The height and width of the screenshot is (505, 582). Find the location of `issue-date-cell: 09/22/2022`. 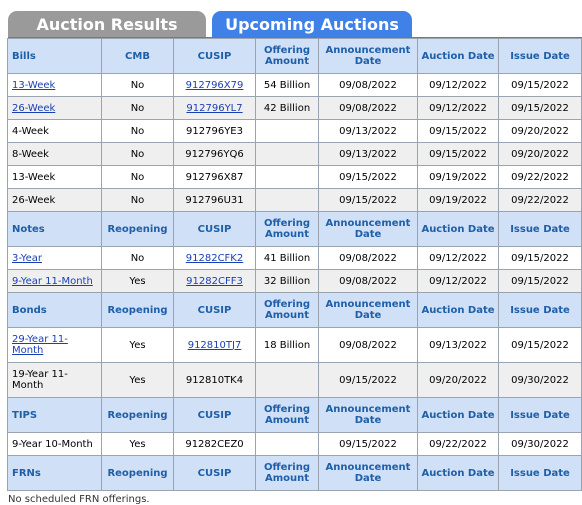

issue-date-cell: 09/22/2022 is located at coordinates (540, 200).